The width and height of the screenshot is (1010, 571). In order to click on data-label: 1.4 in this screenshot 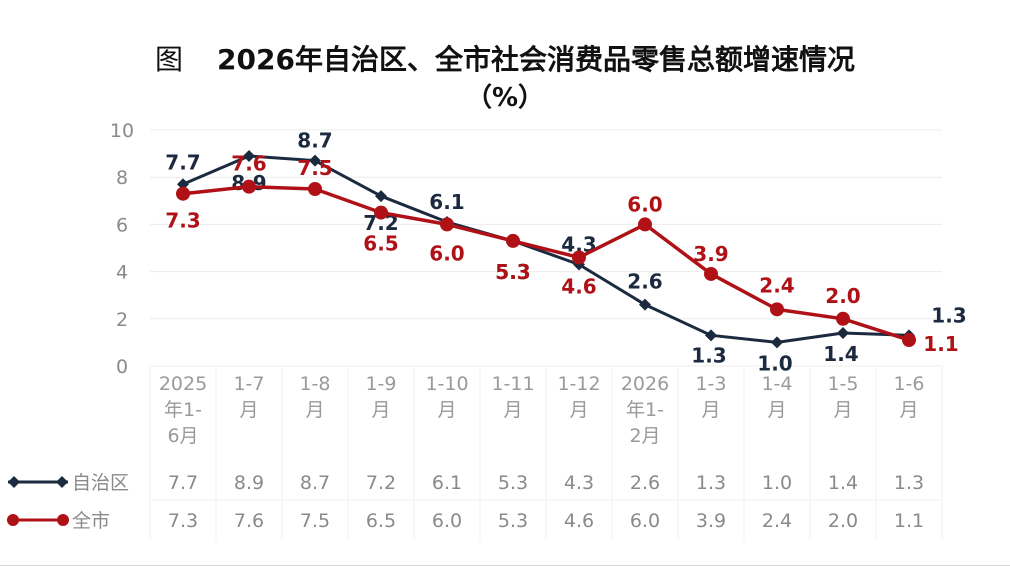, I will do `click(840, 354)`.